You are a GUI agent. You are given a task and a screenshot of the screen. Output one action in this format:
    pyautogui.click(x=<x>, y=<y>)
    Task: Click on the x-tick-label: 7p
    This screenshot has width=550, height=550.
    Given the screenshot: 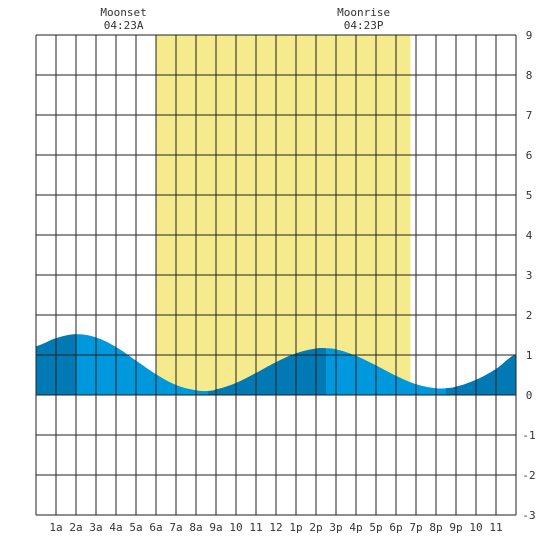 What is the action you would take?
    pyautogui.click(x=415, y=527)
    